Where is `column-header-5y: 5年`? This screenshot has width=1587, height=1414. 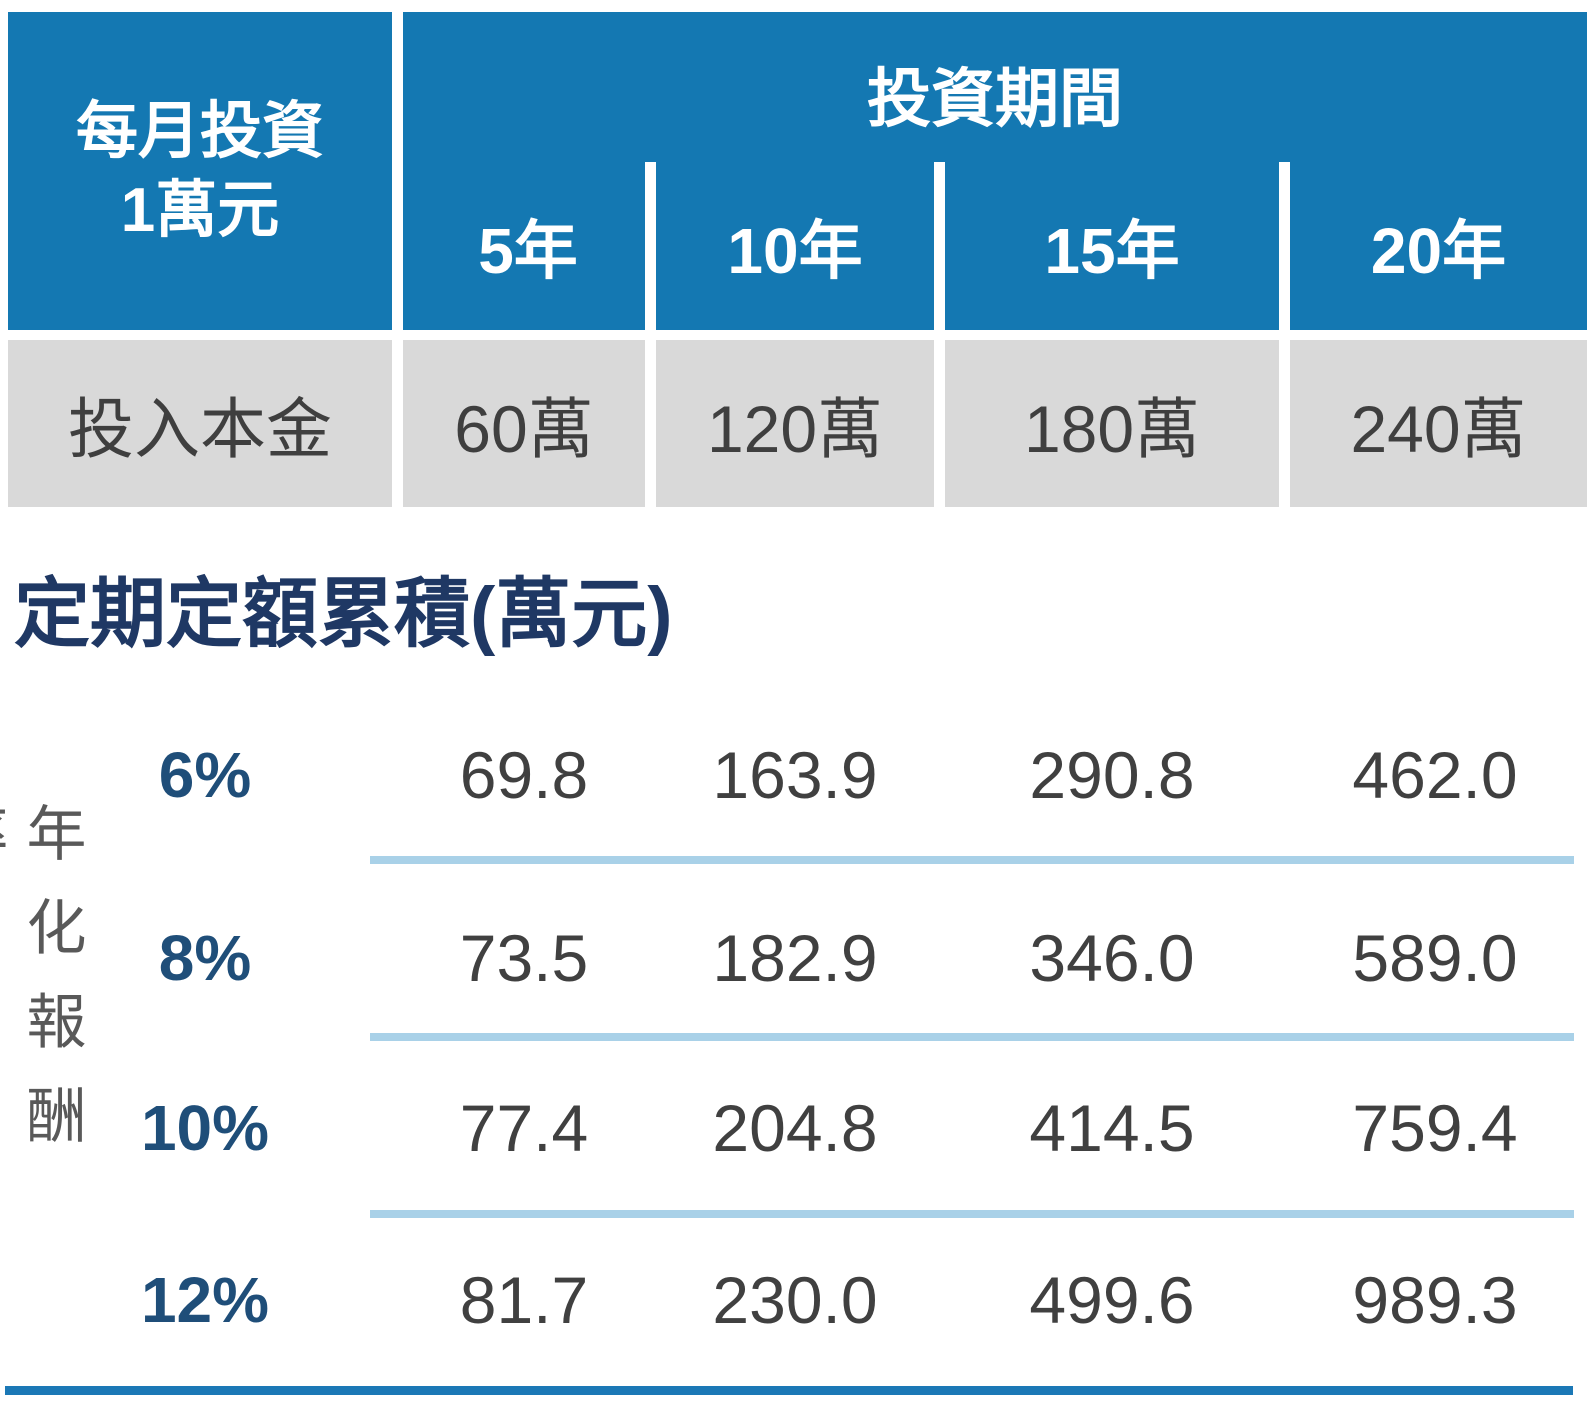
column-header-5y: 5年 is located at coordinates (528, 251).